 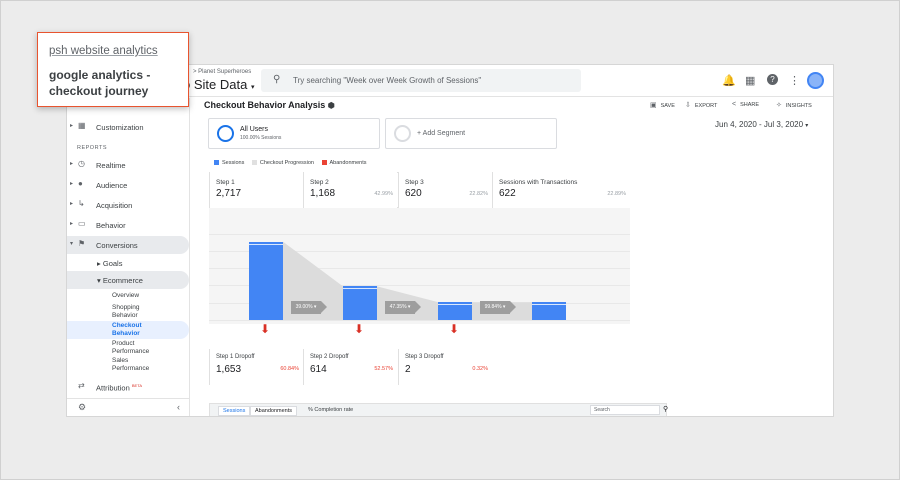 What do you see at coordinates (498, 307) in the screenshot?
I see `progression-badge: 99.84% ▾` at bounding box center [498, 307].